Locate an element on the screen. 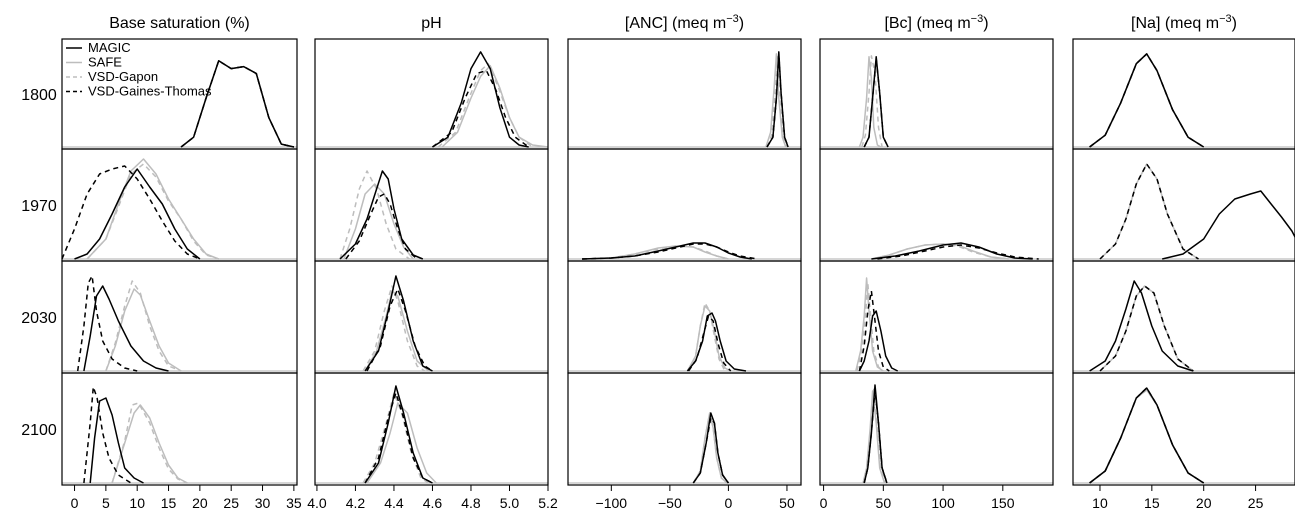 The image size is (1295, 517). curve-ph-2100-vsd-gapon is located at coordinates (396, 438).